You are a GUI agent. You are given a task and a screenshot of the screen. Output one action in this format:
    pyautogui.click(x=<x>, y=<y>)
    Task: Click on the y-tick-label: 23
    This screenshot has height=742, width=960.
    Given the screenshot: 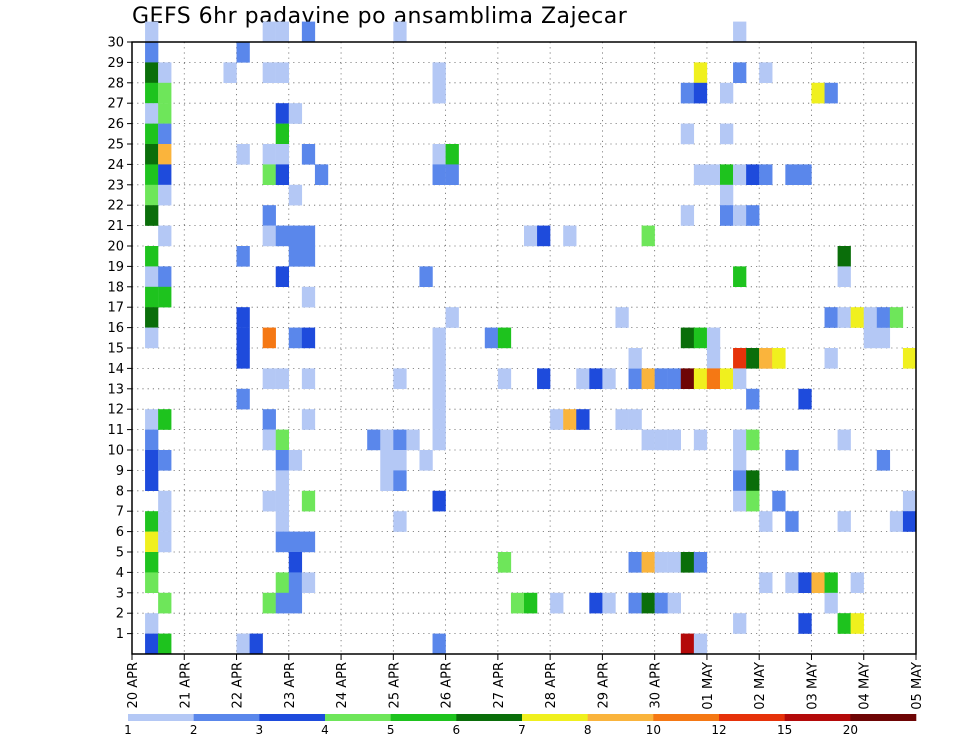 What is the action you would take?
    pyautogui.click(x=115, y=185)
    